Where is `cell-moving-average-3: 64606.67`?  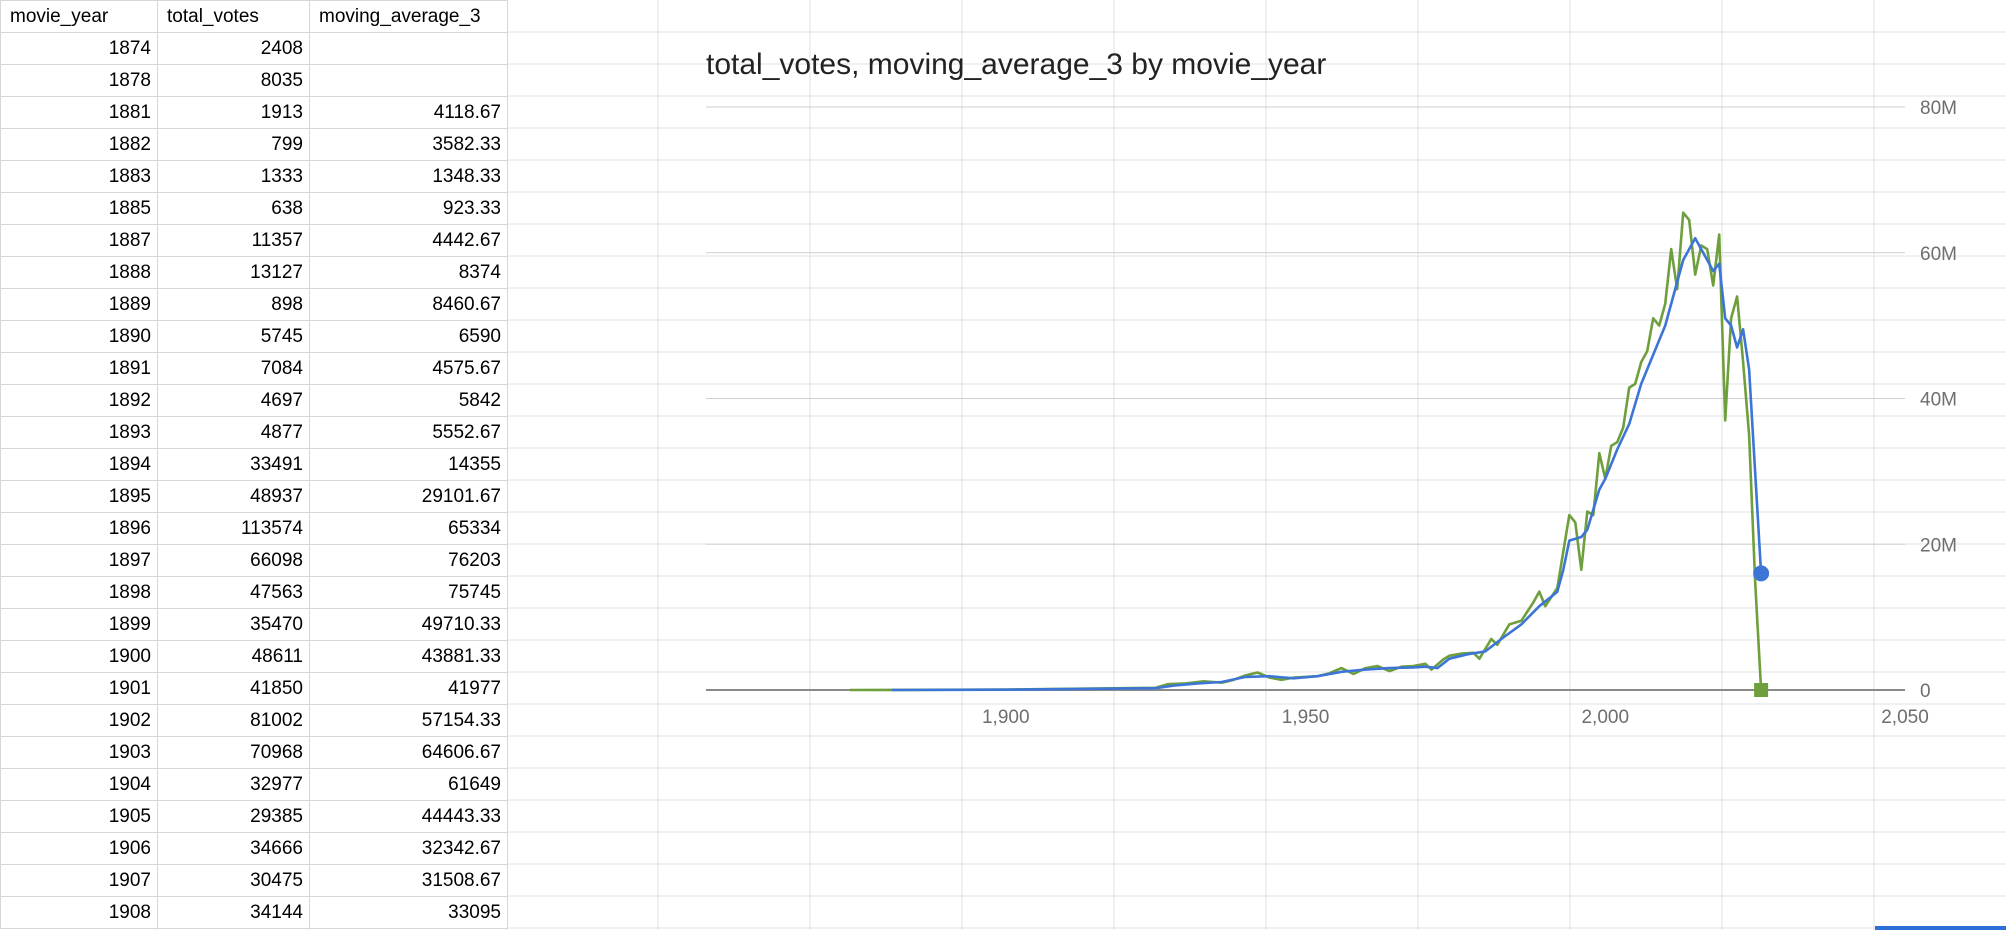
cell-moving-average-3: 64606.67 is located at coordinates (408, 752).